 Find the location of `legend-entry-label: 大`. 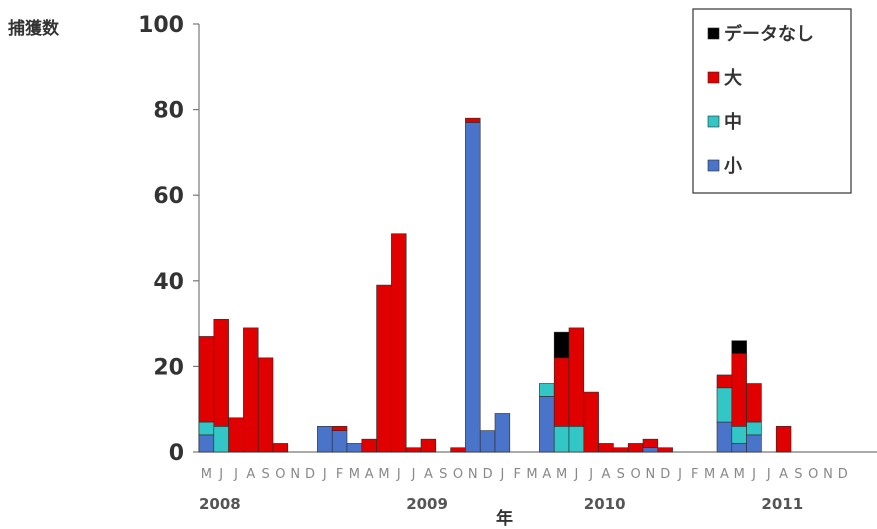

legend-entry-label: 大 is located at coordinates (733, 78).